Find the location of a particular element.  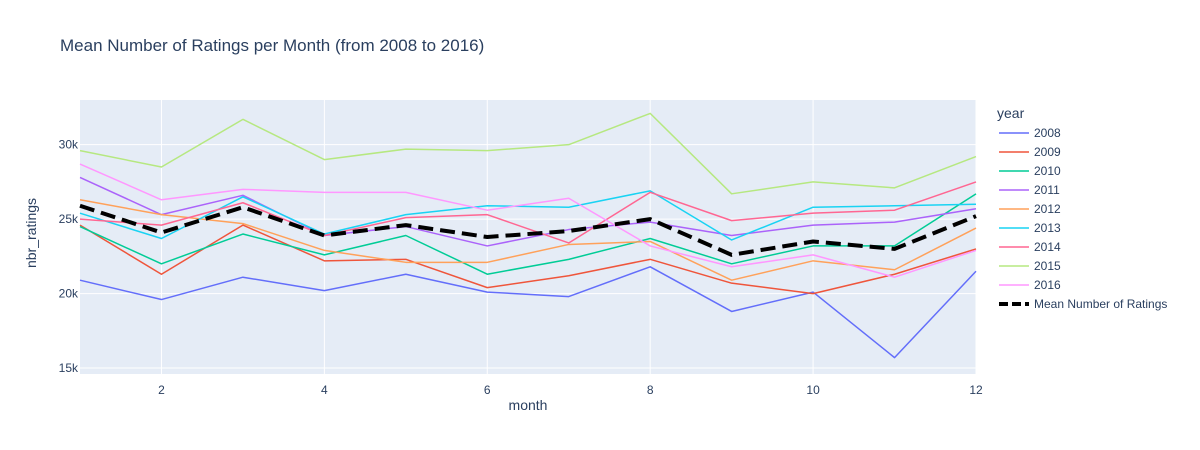

legend-item-2008: 2008 is located at coordinates (1030, 133).